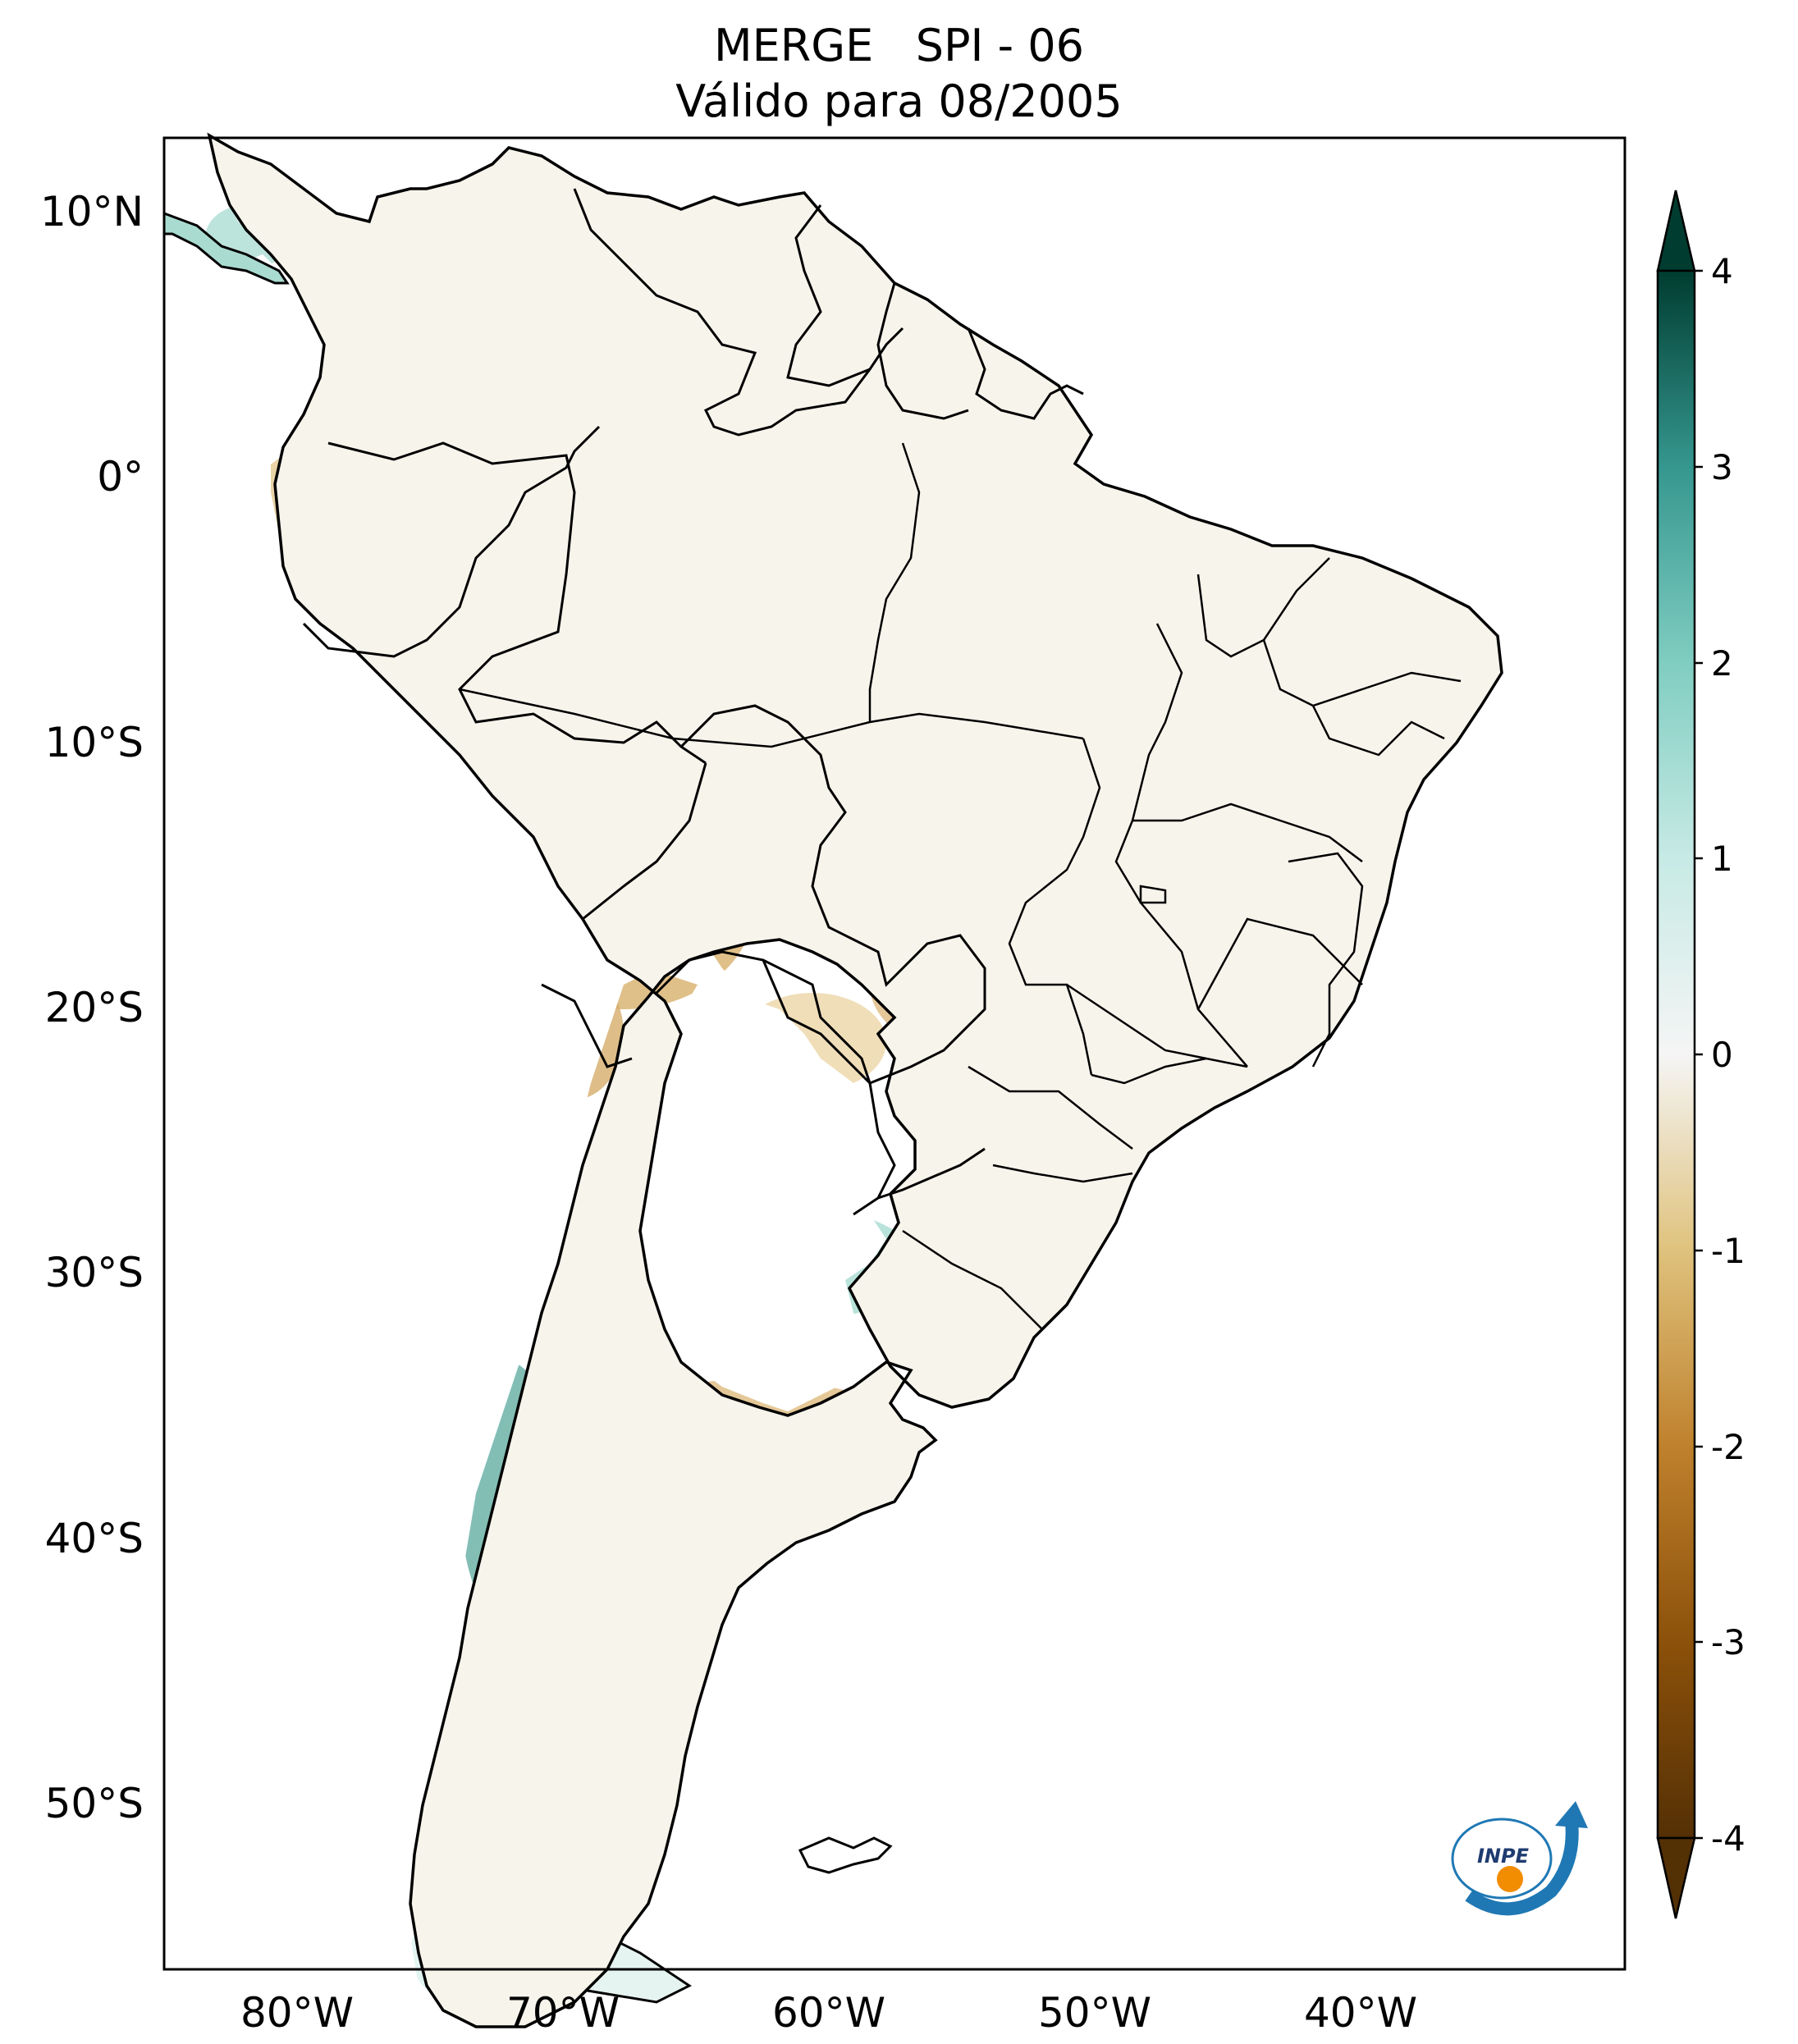 This screenshot has width=1798, height=2044. I want to click on lat-label-50s: 50°S, so click(94, 1803).